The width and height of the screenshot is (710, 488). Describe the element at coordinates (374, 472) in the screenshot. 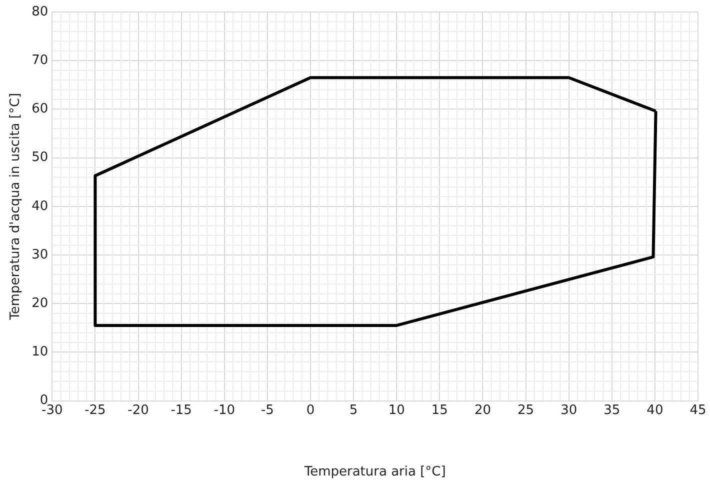

I see `x-axis-title: Temperatura aria [°C]` at that location.